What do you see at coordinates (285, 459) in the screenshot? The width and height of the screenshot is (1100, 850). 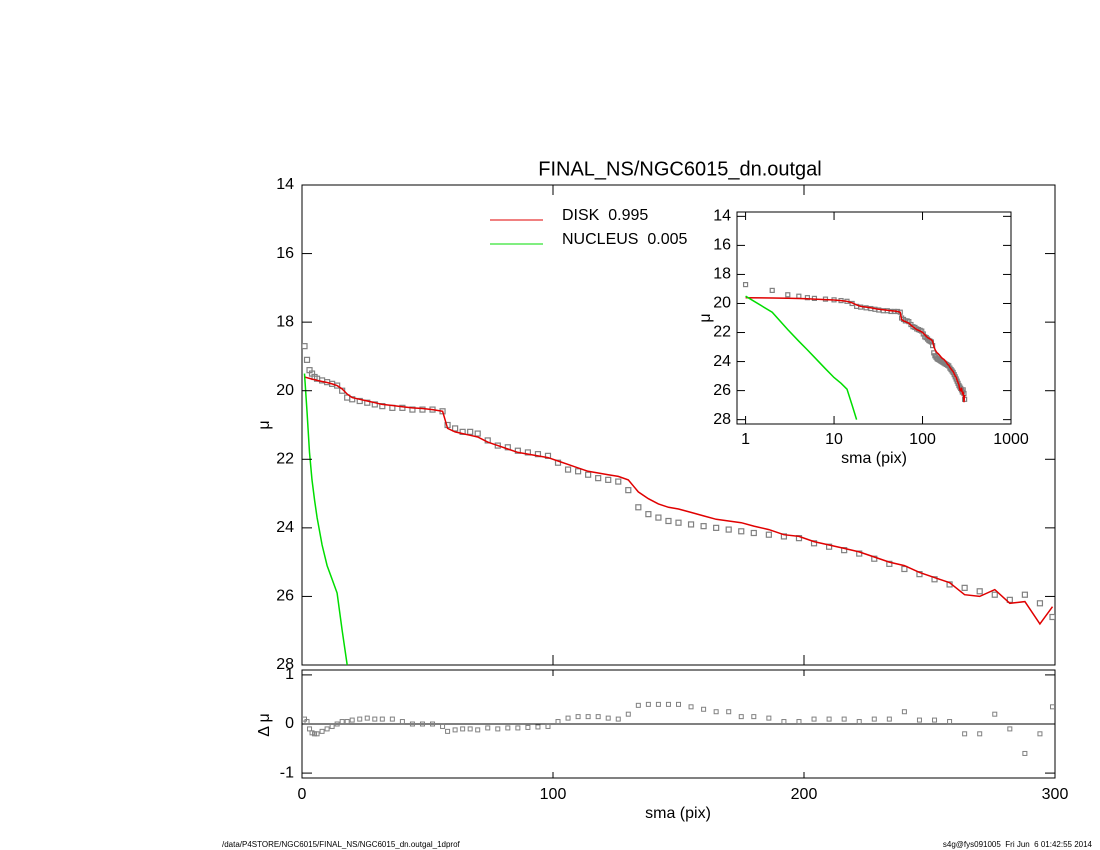 I see `y-tick-label: 22` at bounding box center [285, 459].